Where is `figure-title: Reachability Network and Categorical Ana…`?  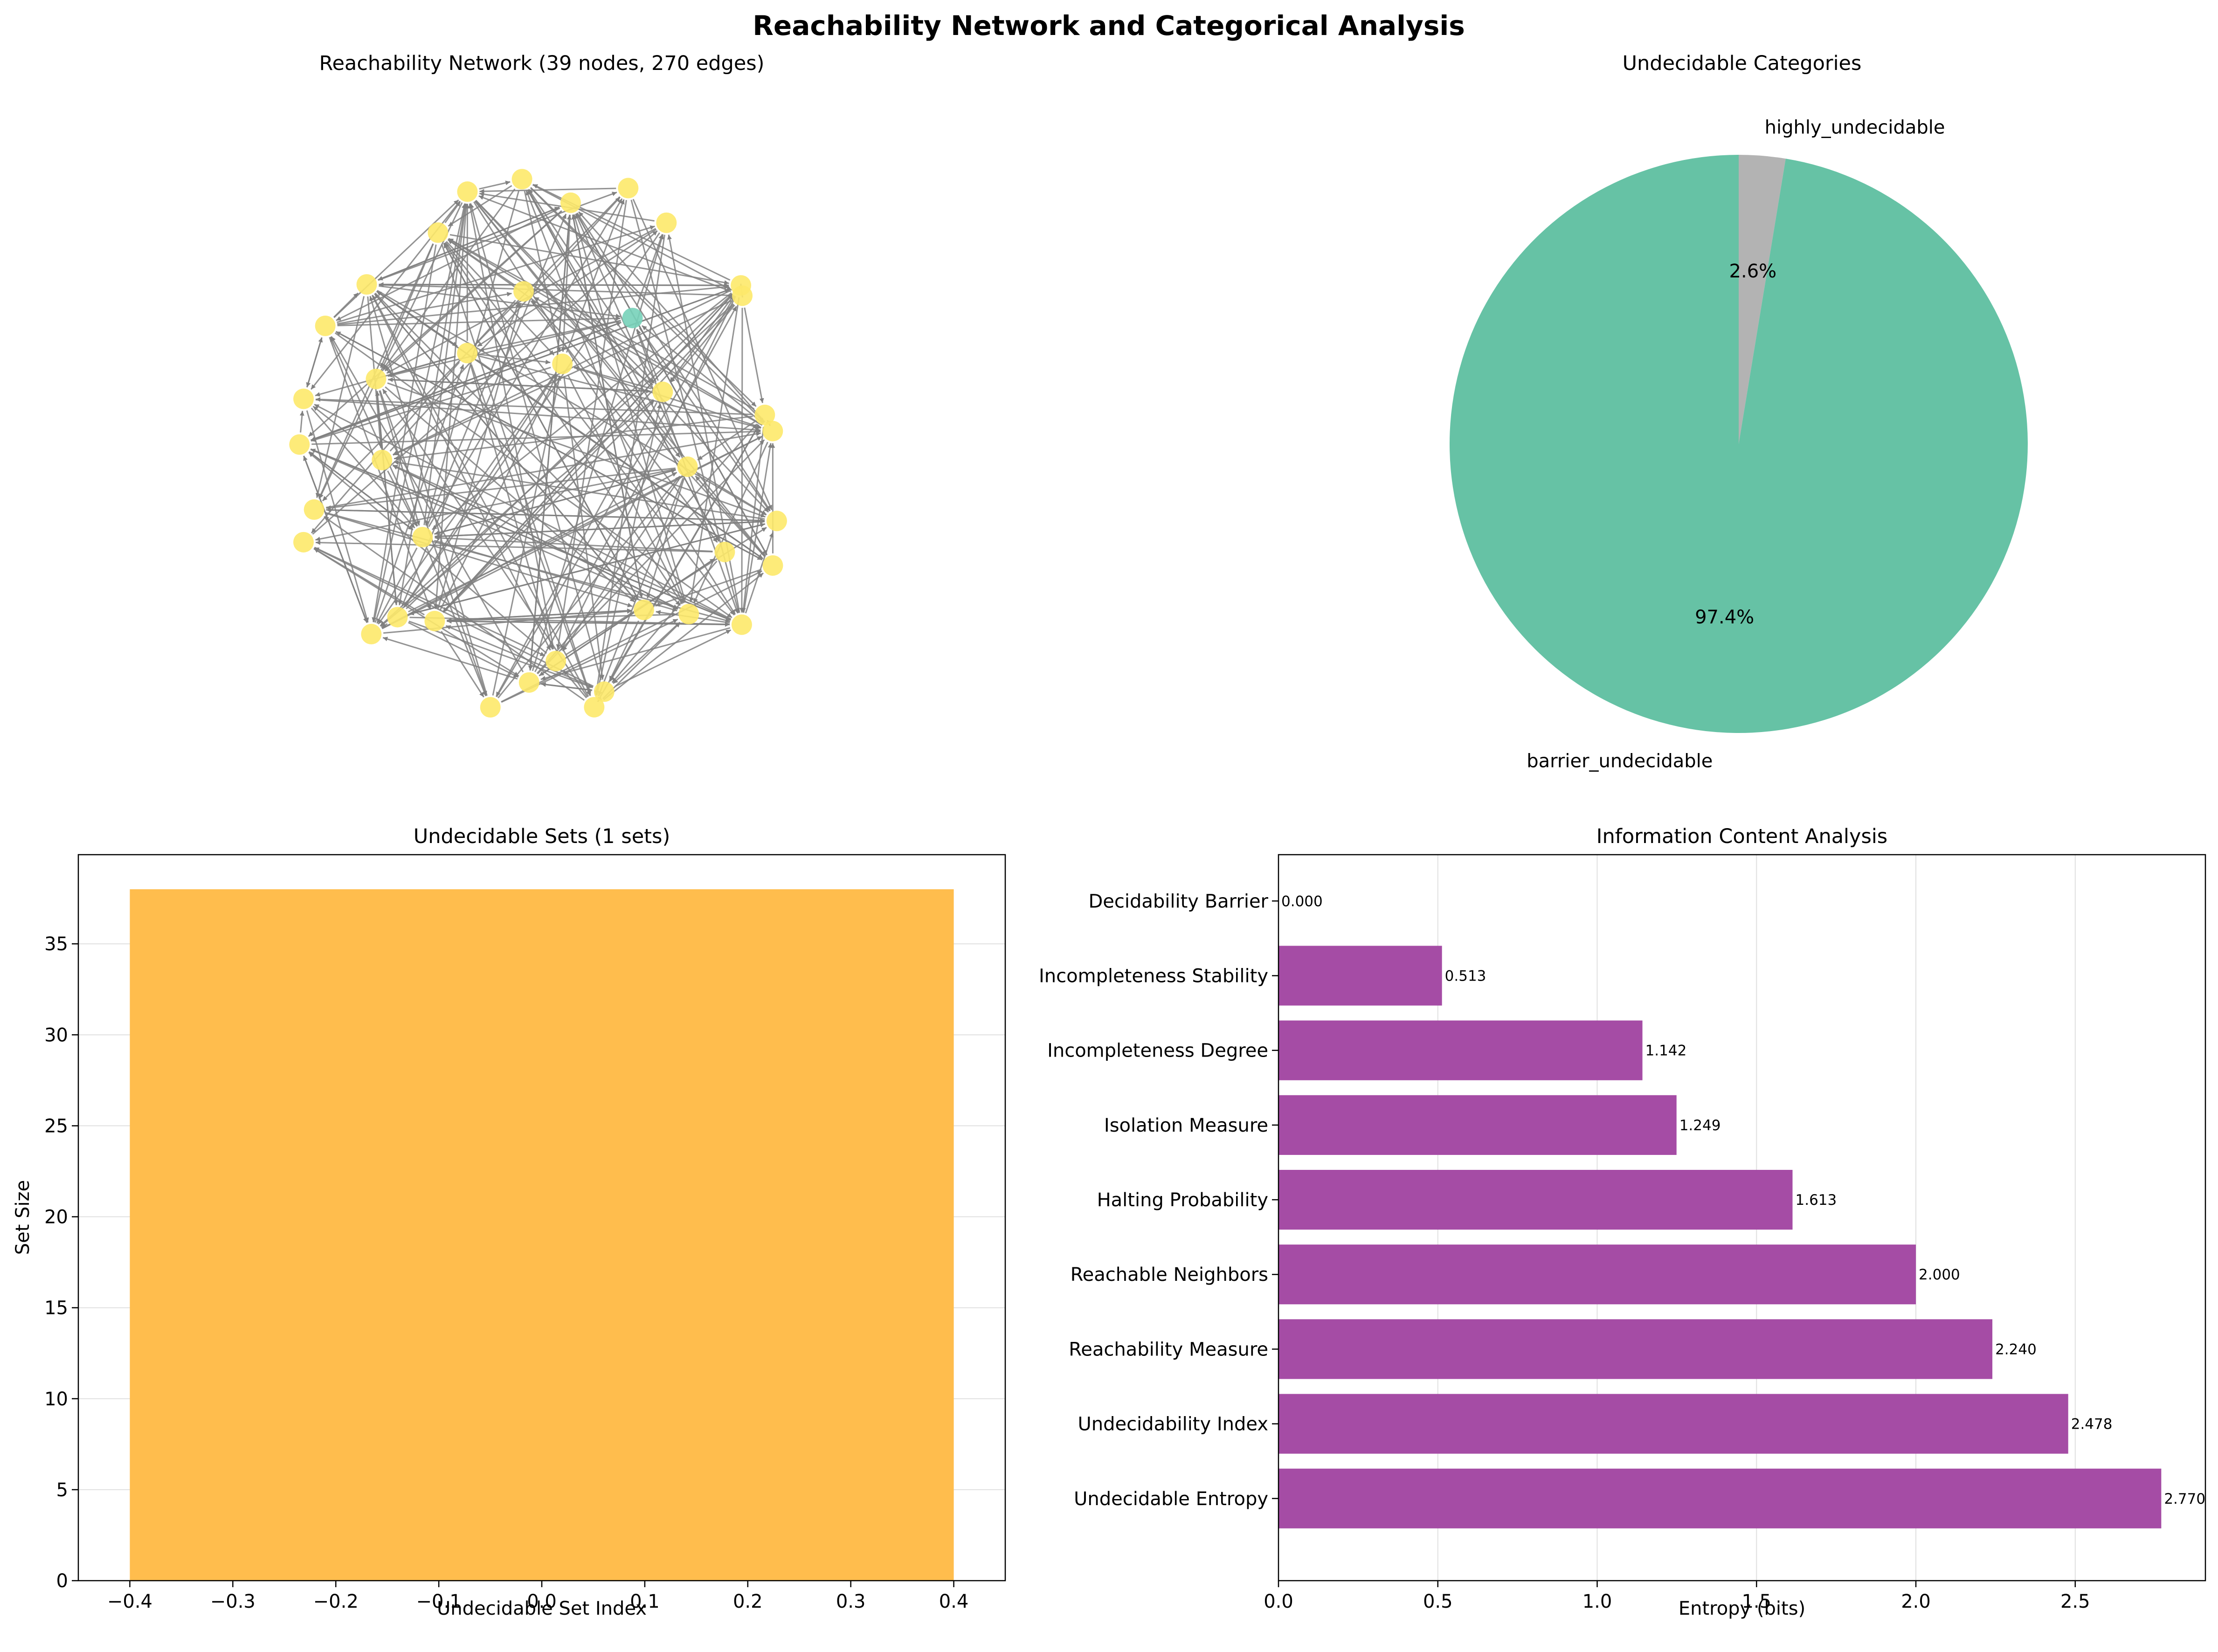 figure-title: Reachability Network and Categorical Ana… is located at coordinates (1109, 25).